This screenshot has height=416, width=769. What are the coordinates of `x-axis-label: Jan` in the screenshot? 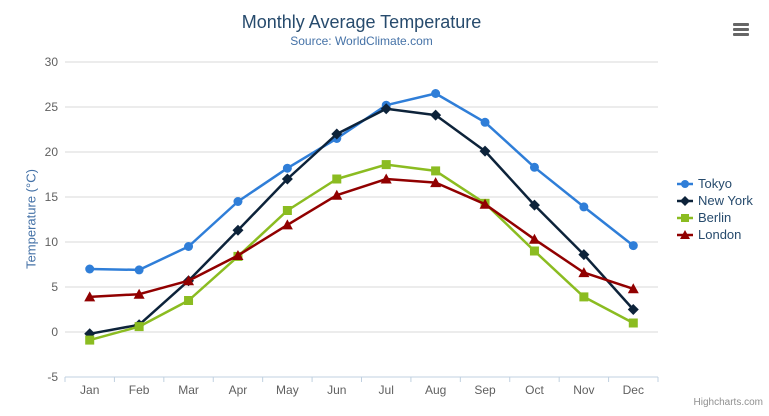 It's located at (89, 390).